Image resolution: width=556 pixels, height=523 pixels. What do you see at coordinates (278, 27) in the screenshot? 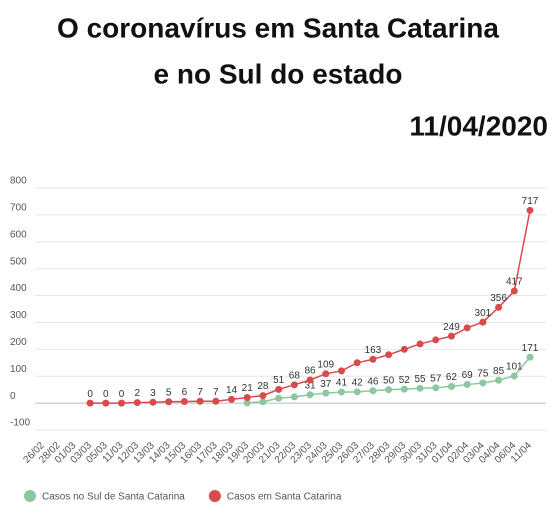
I see `chart-title: O coronavírus em Santa Catarina` at bounding box center [278, 27].